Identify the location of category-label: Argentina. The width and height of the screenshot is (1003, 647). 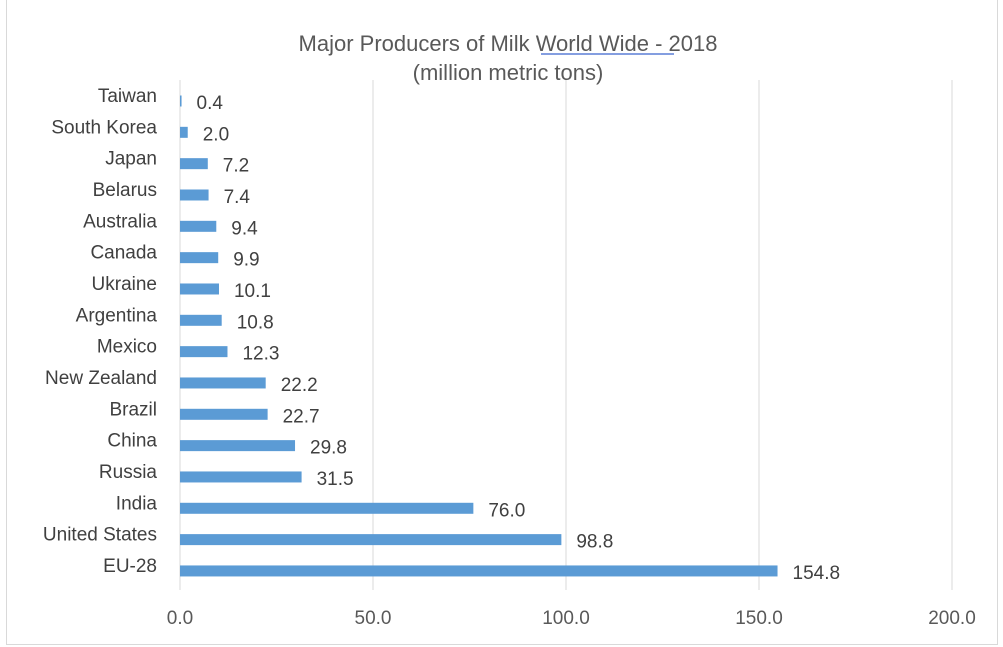
(117, 315).